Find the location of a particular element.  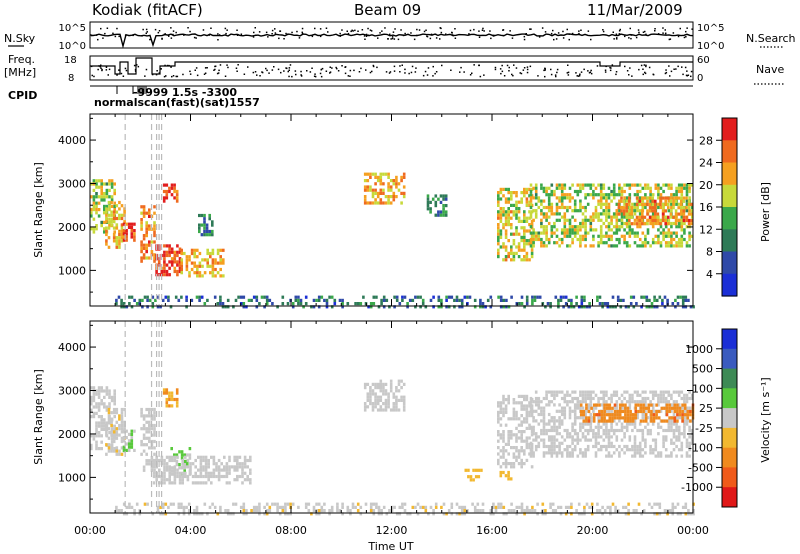

velocity-colorbar-tick-label: -25 is located at coordinates (704, 428).